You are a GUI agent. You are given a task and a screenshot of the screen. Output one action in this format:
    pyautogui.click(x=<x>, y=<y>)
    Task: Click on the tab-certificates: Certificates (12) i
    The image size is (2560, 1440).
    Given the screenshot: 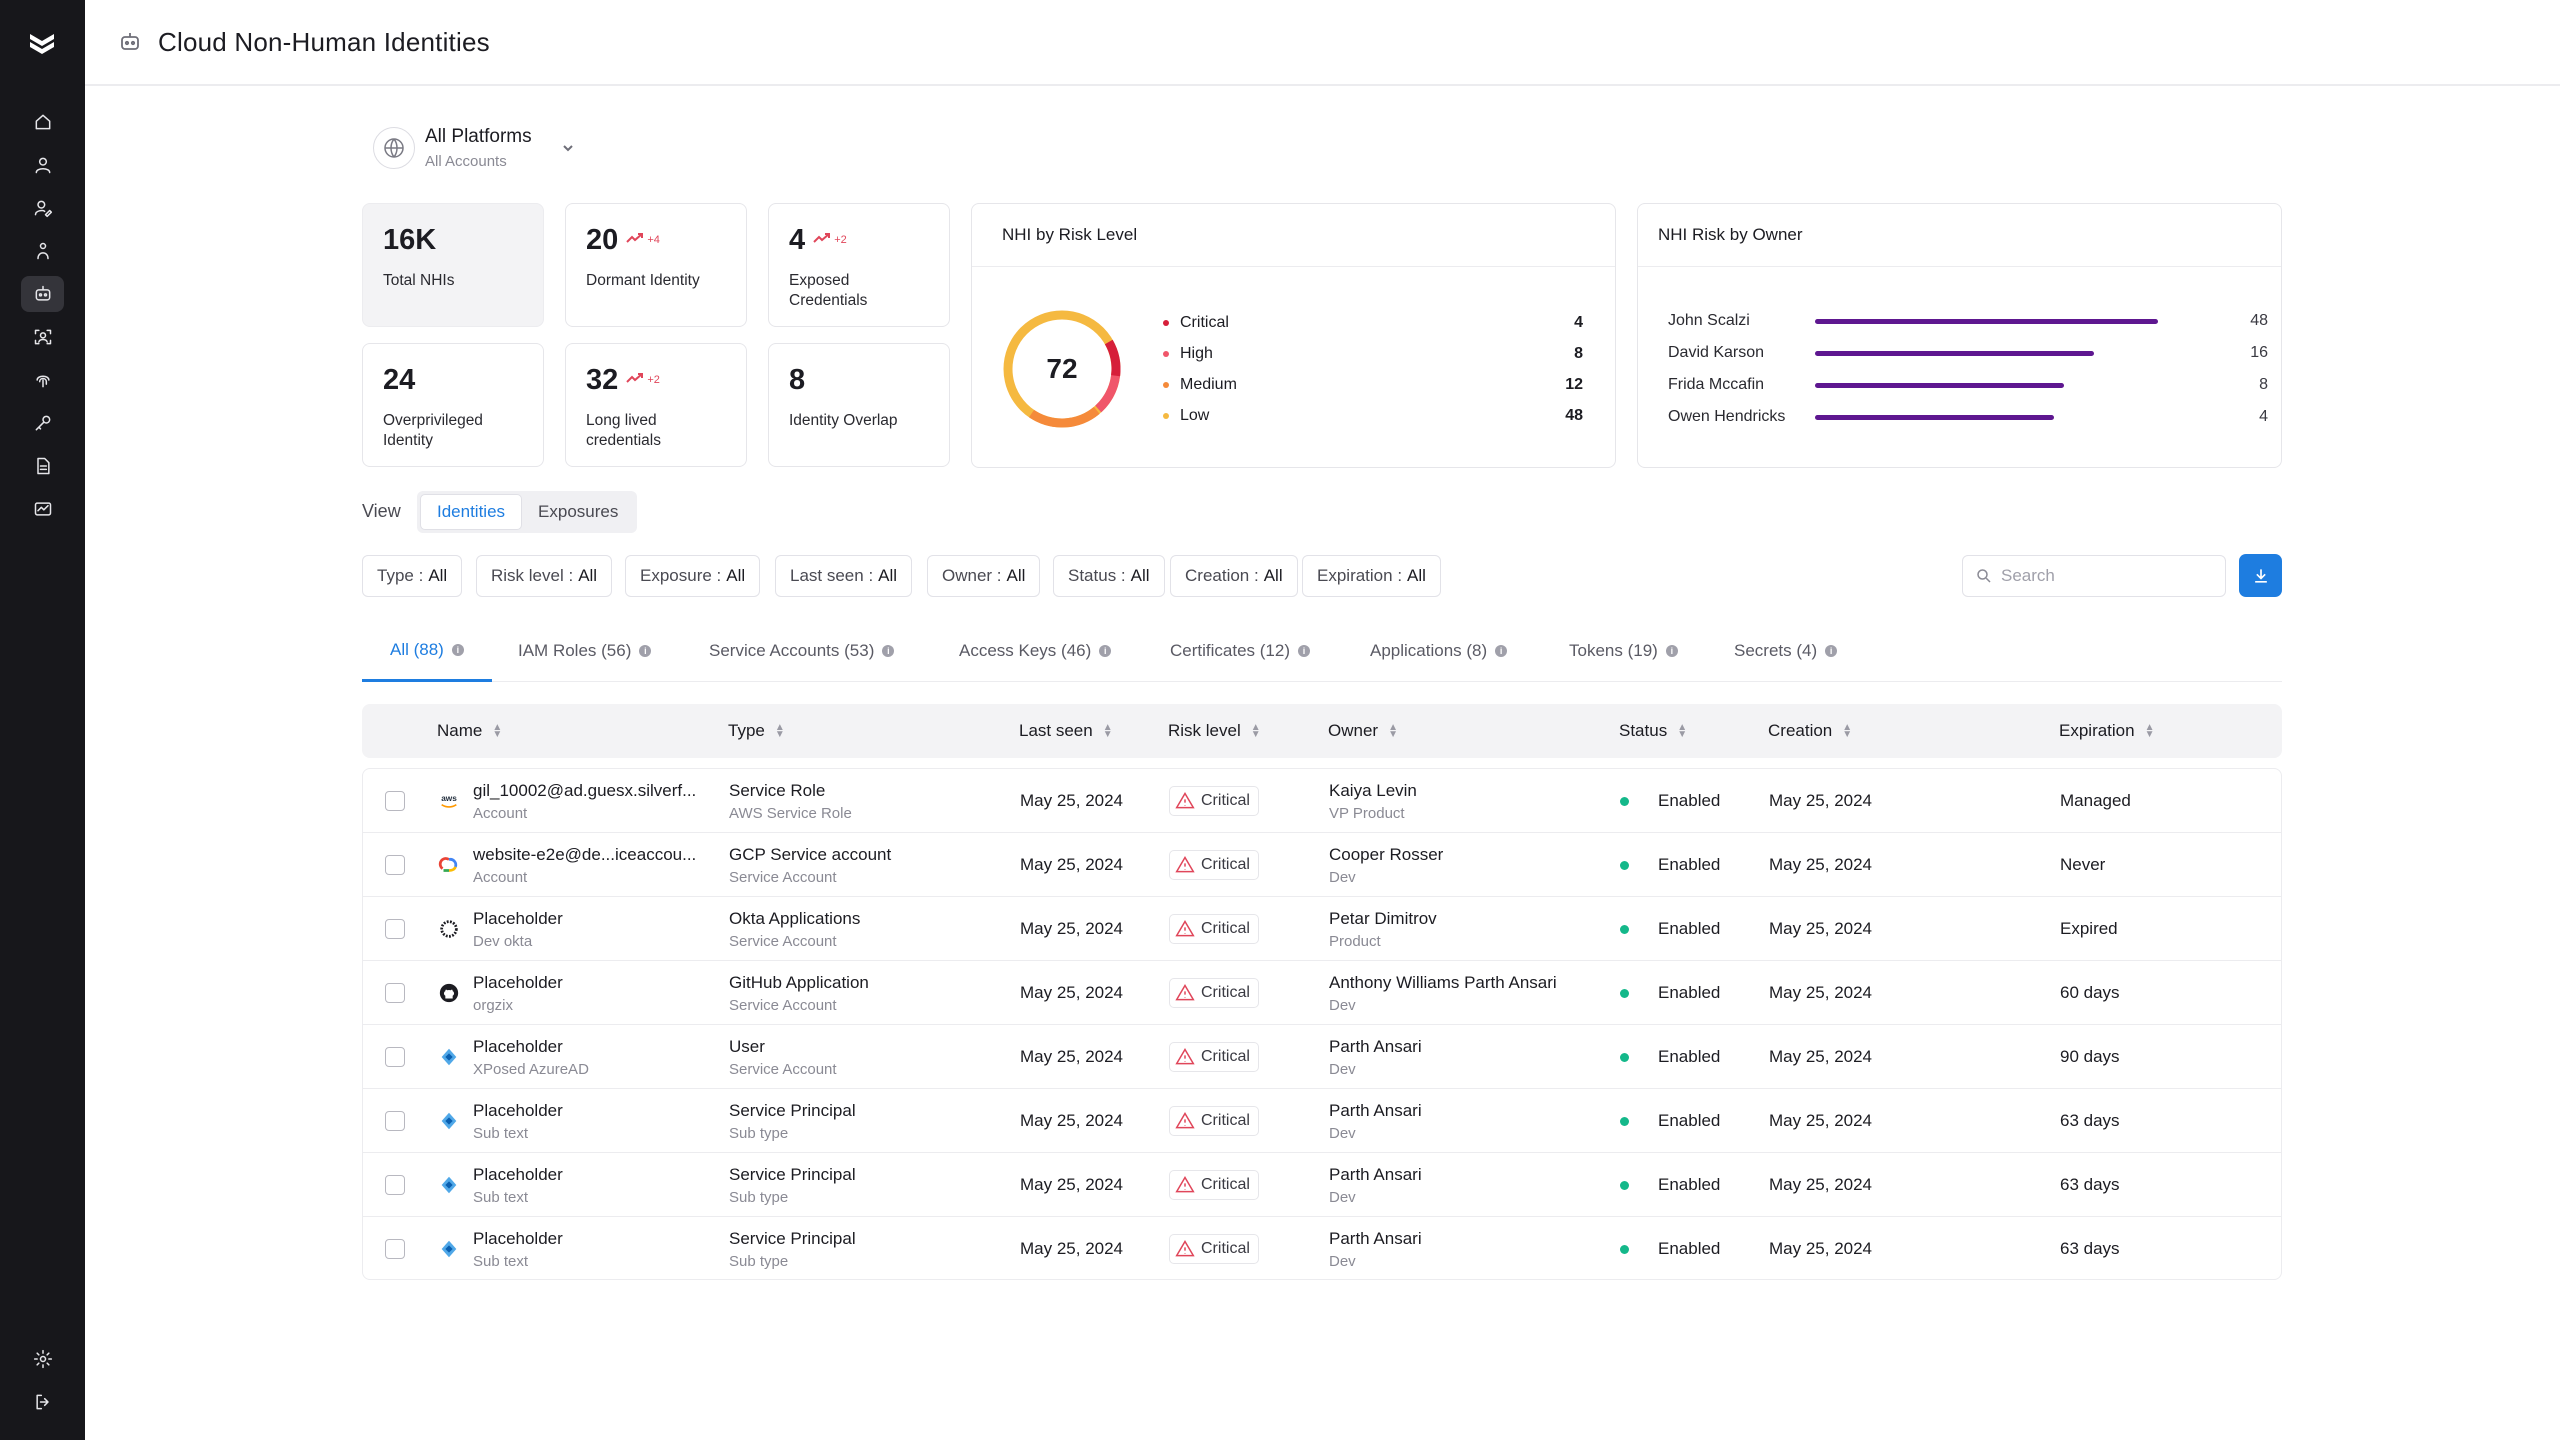 What is the action you would take?
    pyautogui.click(x=1240, y=651)
    